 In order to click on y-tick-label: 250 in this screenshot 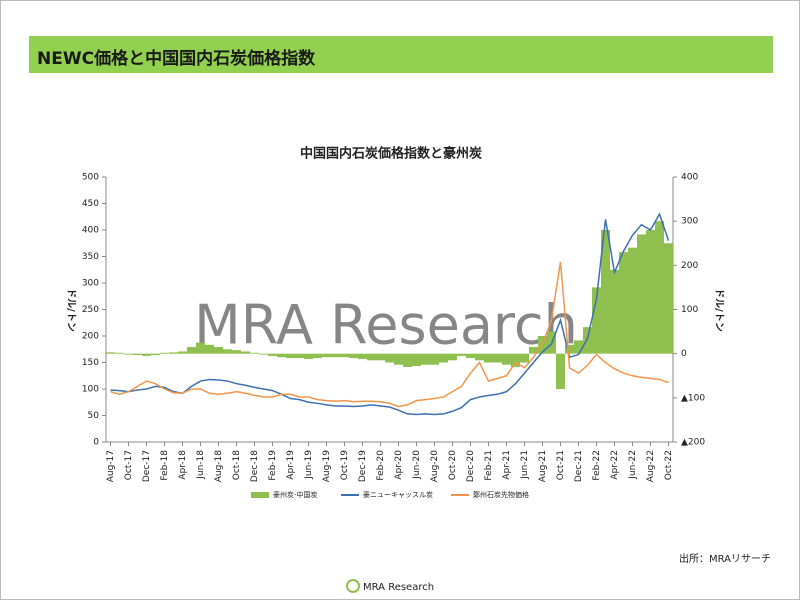, I will do `click(90, 310)`.